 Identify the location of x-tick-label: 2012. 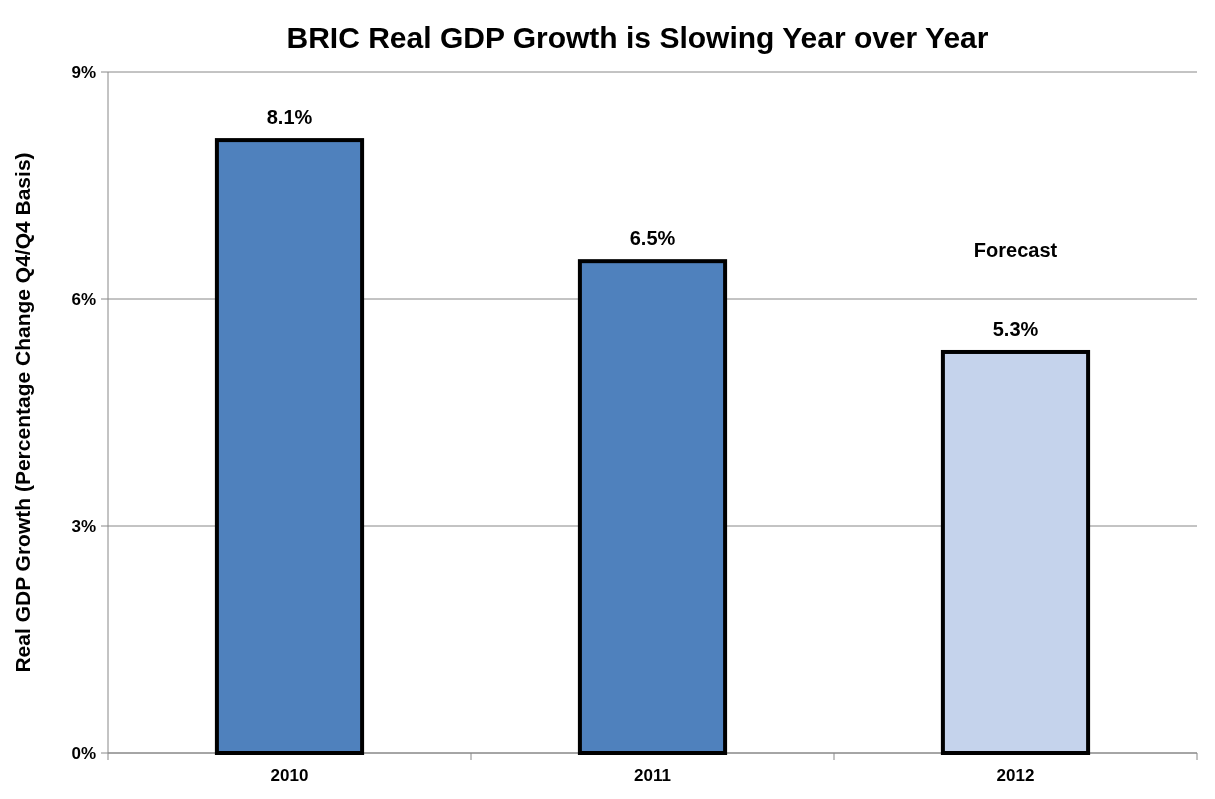
(1015, 775).